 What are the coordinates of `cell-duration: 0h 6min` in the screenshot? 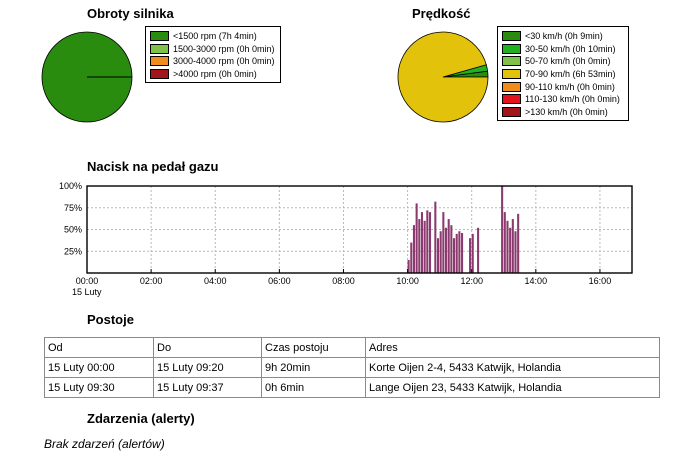 It's located at (313, 387).